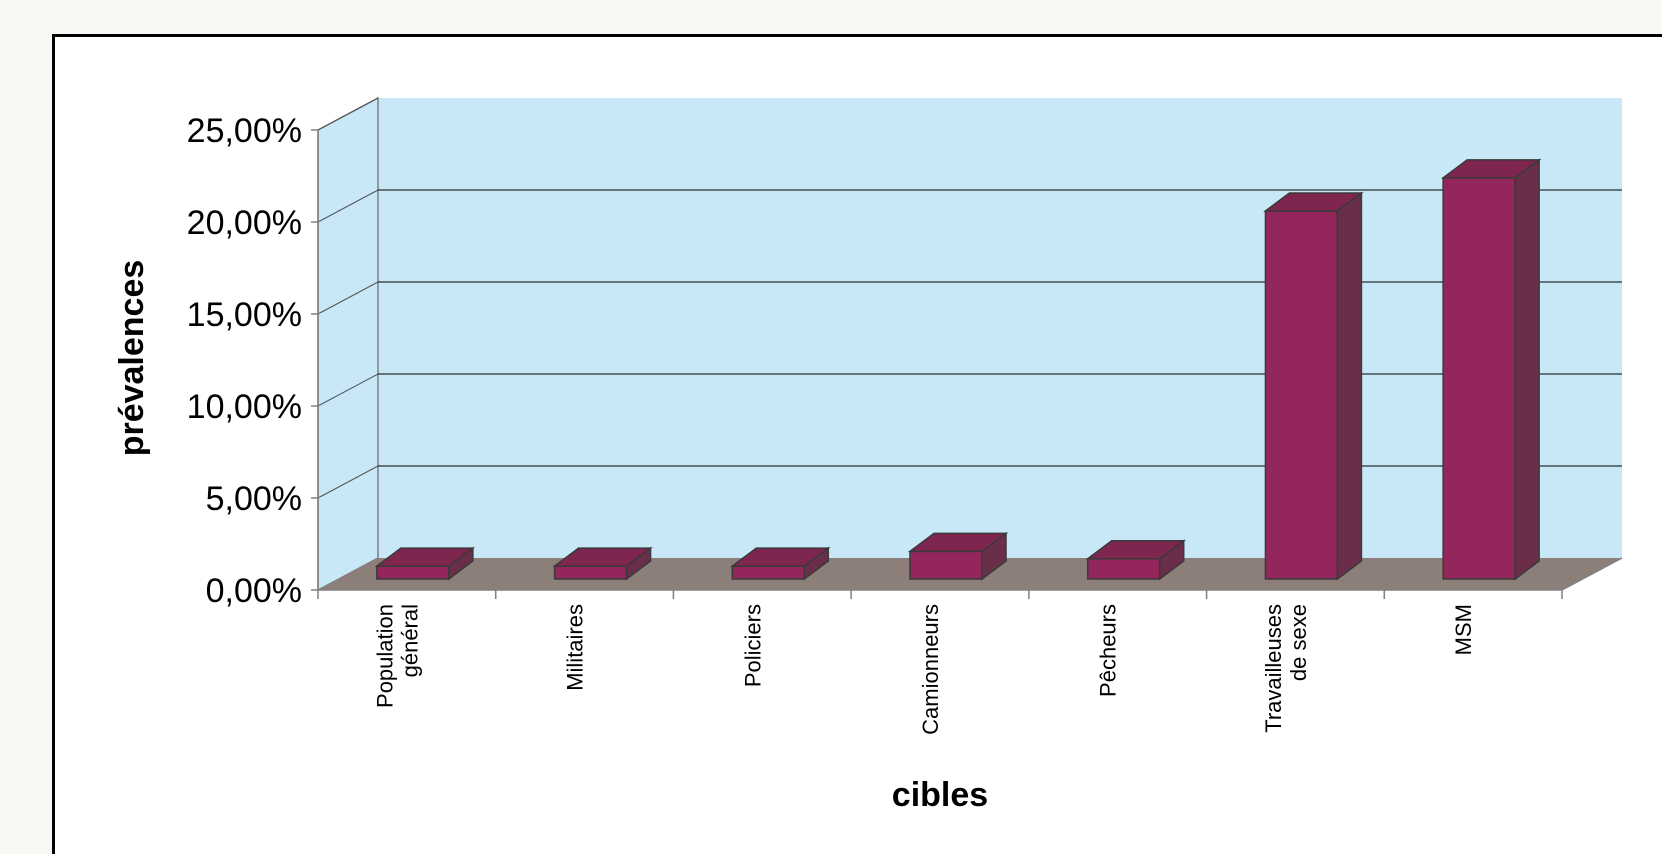 Image resolution: width=1662 pixels, height=854 pixels. I want to click on y-tick-label: 10,00%, so click(244, 407).